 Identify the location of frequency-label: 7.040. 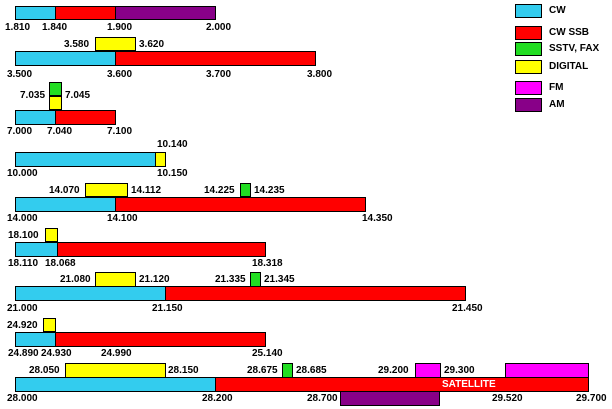
(60, 131).